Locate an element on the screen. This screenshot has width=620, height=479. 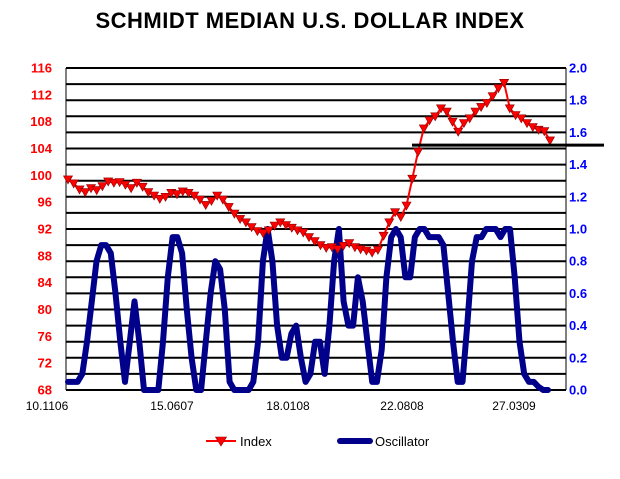
chart-title: SCHMIDT MEDIAN U.S. DOLLAR INDEX is located at coordinates (310, 20).